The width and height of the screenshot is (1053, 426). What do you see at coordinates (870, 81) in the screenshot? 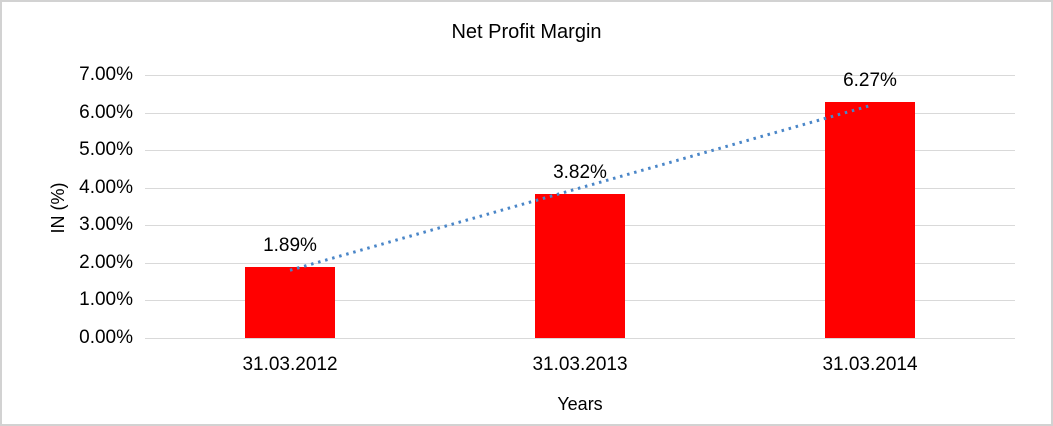
I see `bar-value-label: 6.27%` at bounding box center [870, 81].